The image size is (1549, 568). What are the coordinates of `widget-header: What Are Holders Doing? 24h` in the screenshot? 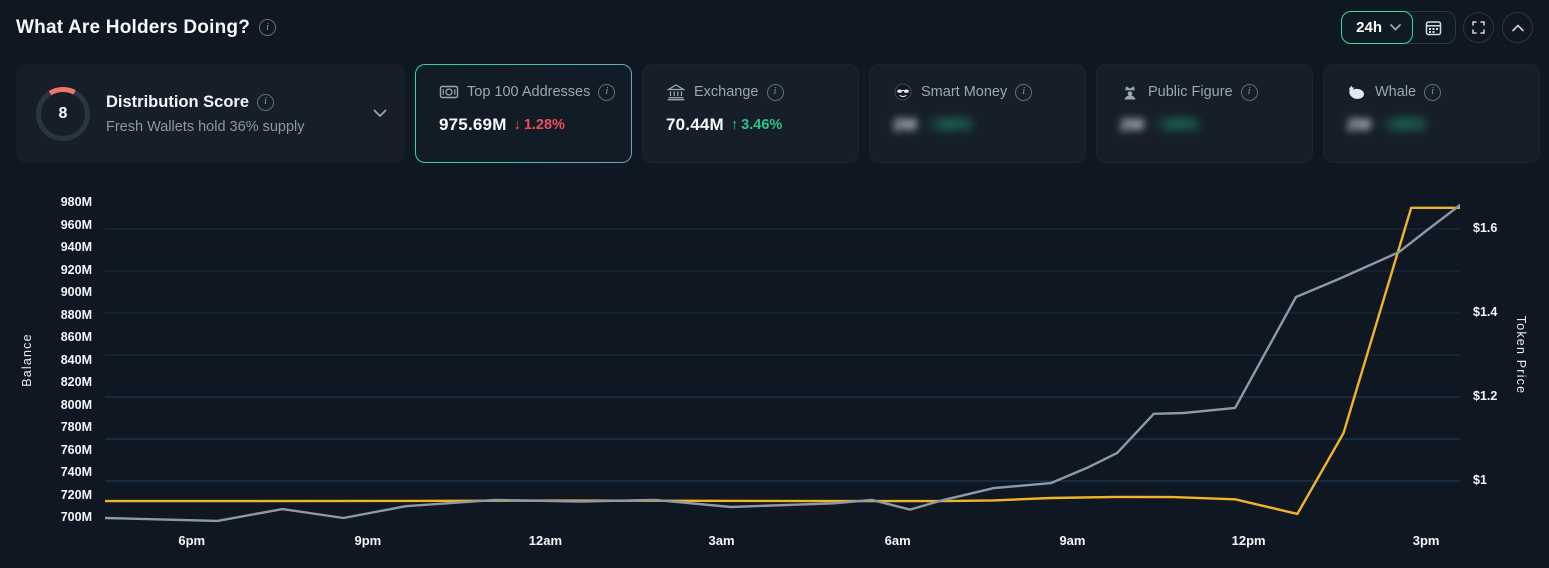 It's located at (774, 27).